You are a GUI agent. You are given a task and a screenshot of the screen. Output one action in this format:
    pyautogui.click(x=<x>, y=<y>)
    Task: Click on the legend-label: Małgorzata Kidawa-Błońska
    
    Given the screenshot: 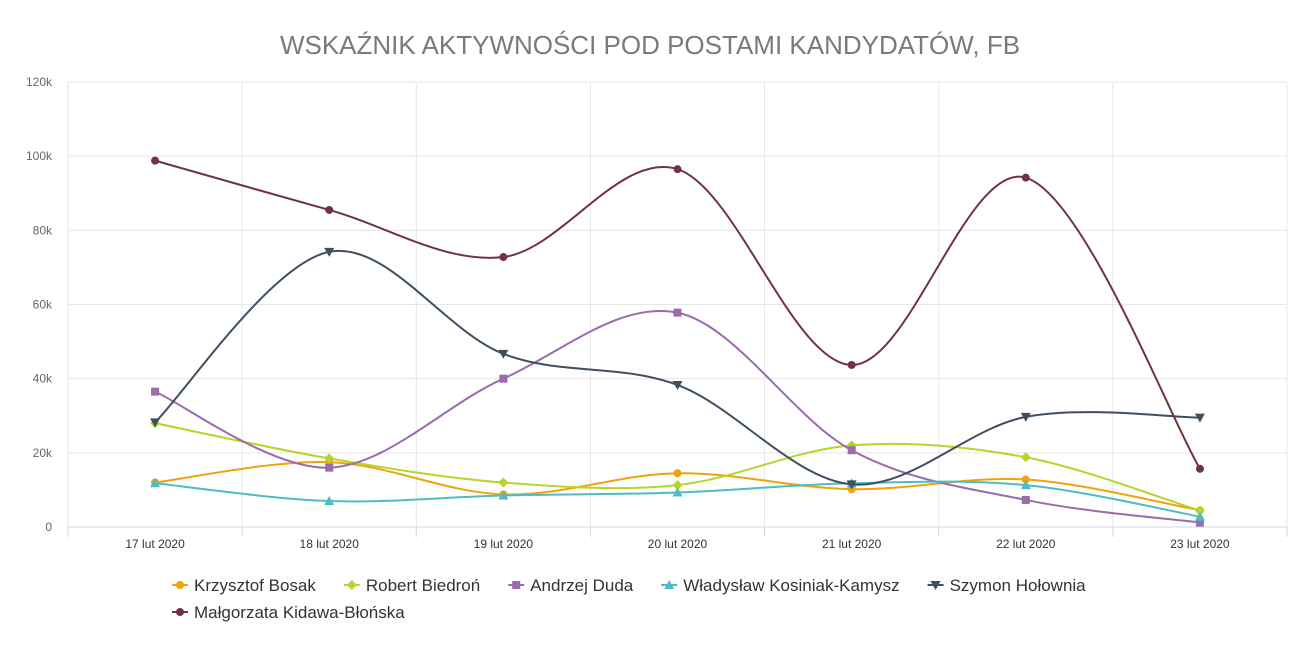 What is the action you would take?
    pyautogui.click(x=299, y=612)
    